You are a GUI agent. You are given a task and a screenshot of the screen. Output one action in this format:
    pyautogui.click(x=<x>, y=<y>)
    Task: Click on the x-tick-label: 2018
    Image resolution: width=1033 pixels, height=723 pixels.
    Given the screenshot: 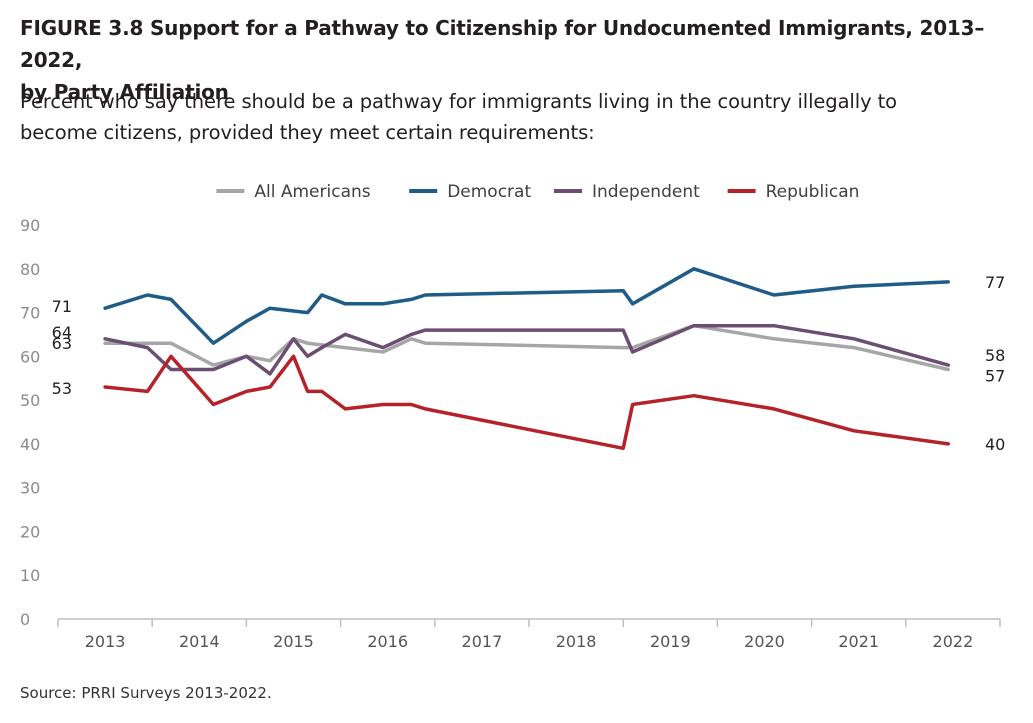 What is the action you would take?
    pyautogui.click(x=576, y=641)
    